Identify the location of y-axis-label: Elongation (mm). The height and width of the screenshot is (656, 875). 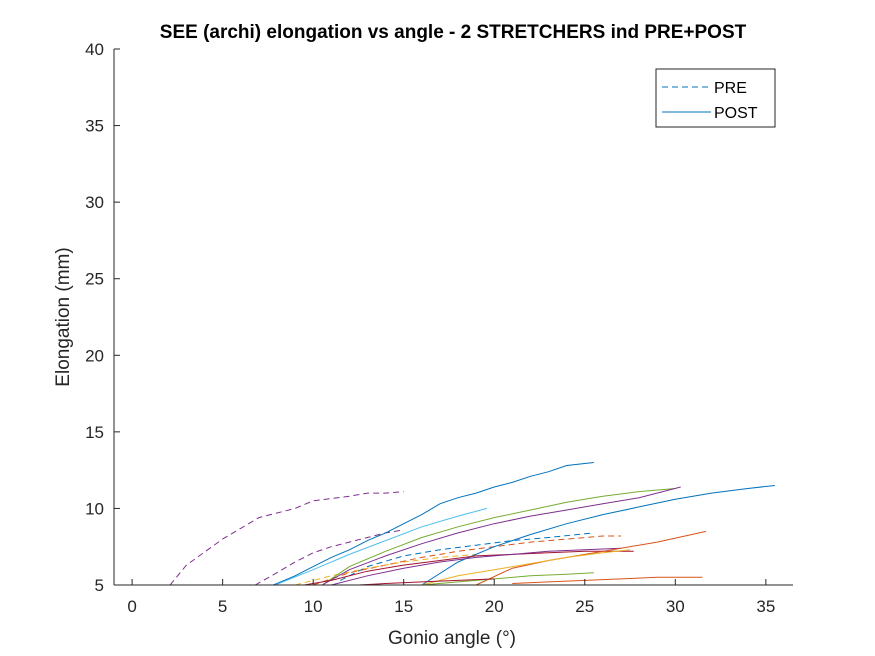
(63, 316).